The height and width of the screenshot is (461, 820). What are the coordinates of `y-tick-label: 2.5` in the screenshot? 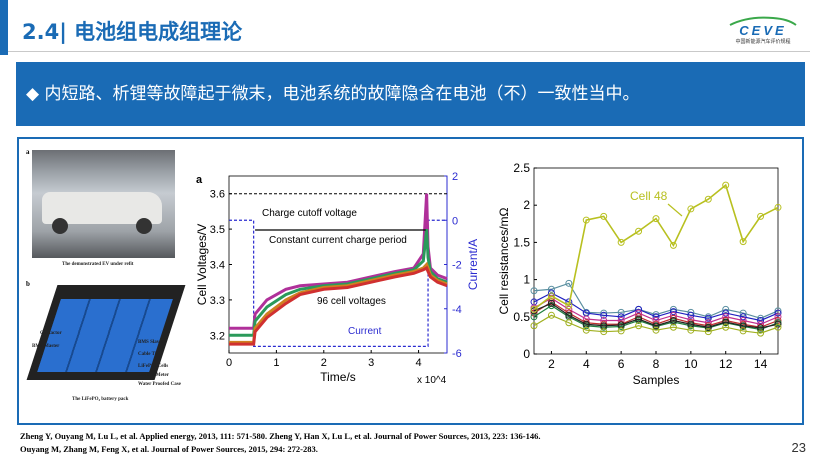 It's located at (521, 168).